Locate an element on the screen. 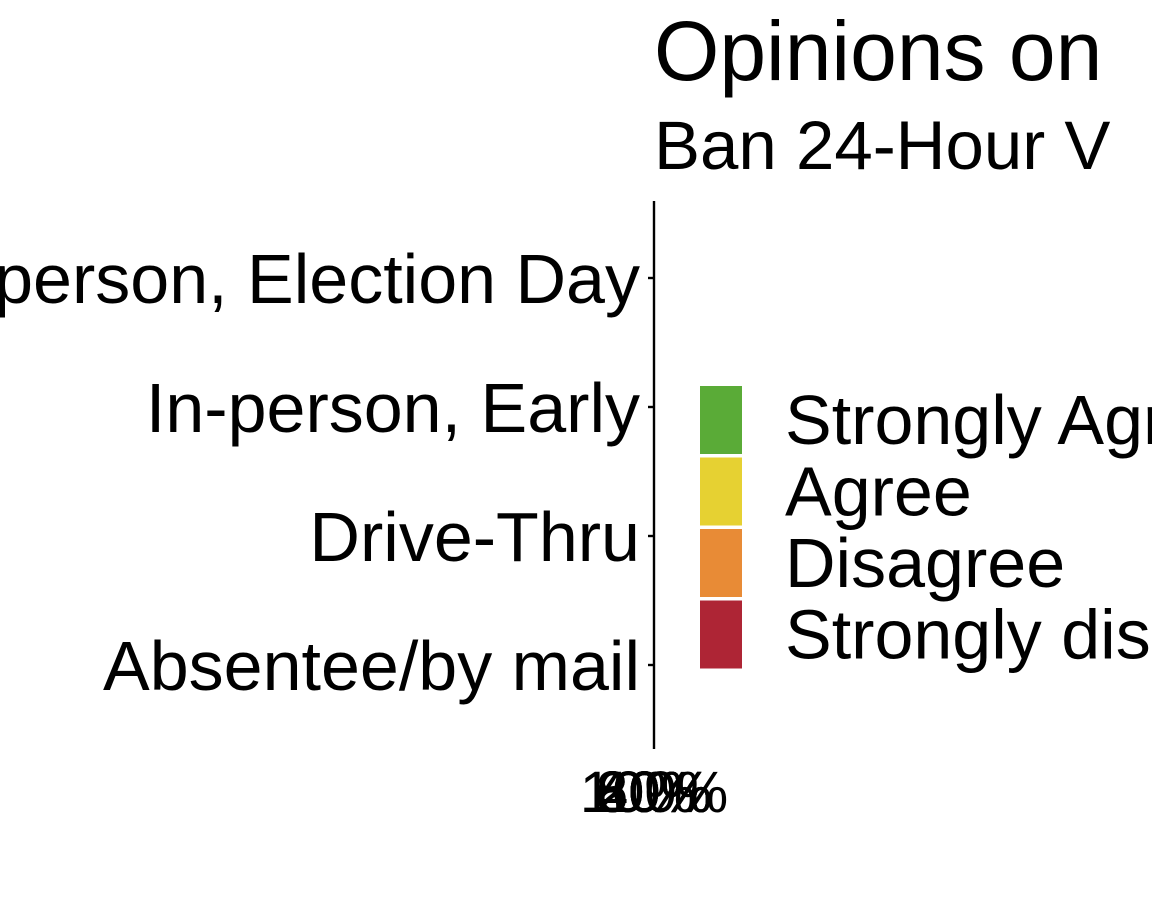 The height and width of the screenshot is (921, 1152). y-tick-label-drive-thru: Drive-Thru is located at coordinates (474, 537).